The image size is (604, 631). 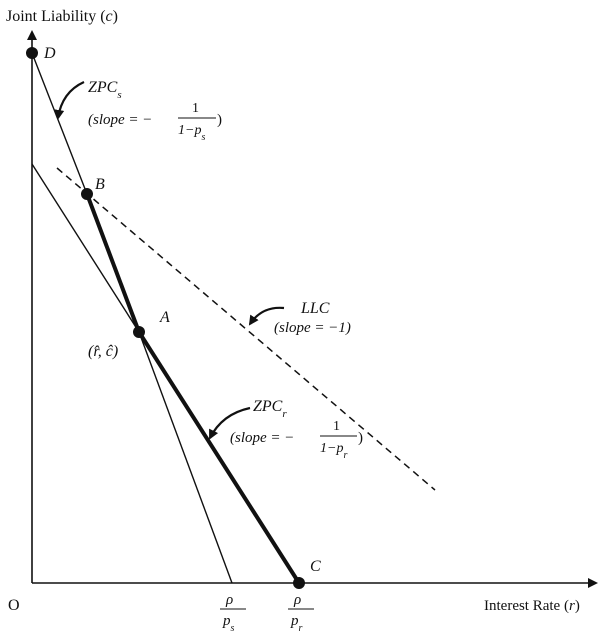 What do you see at coordinates (262, 438) in the screenshot?
I see `zpc-r-slope-prefix: (slope = −` at bounding box center [262, 438].